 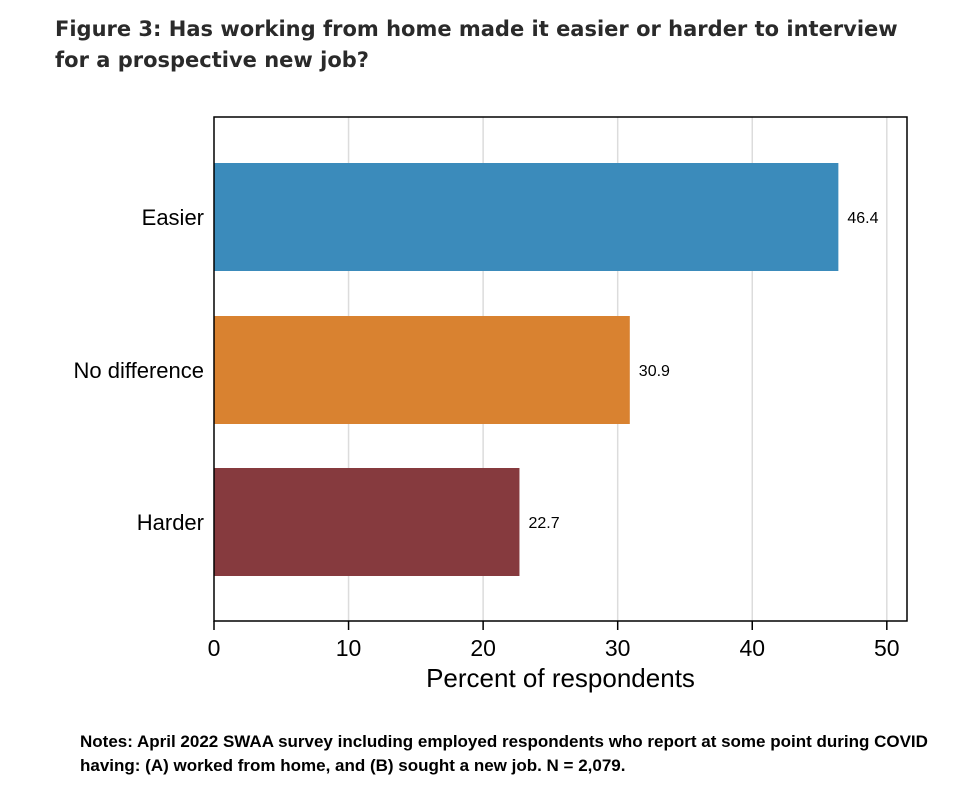 I want to click on value-label: 46.4, so click(x=862, y=218).